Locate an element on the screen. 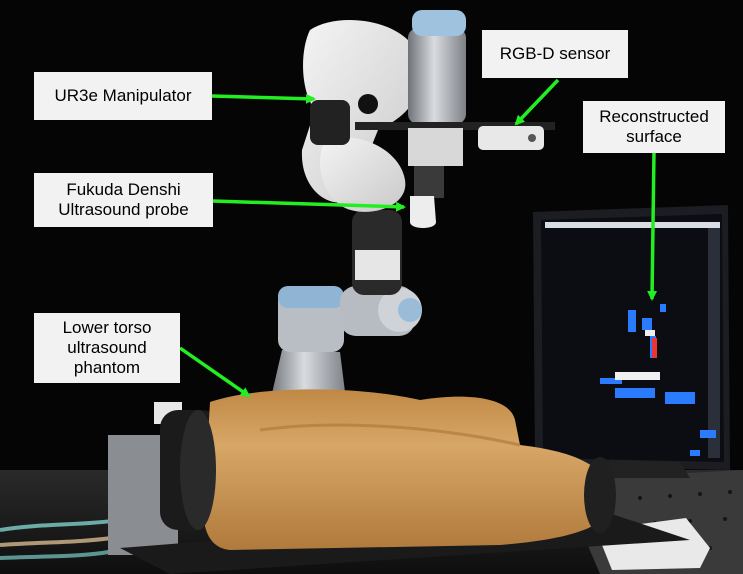 The image size is (743, 574). label-phantom-line-2: ultrasound is located at coordinates (107, 347).